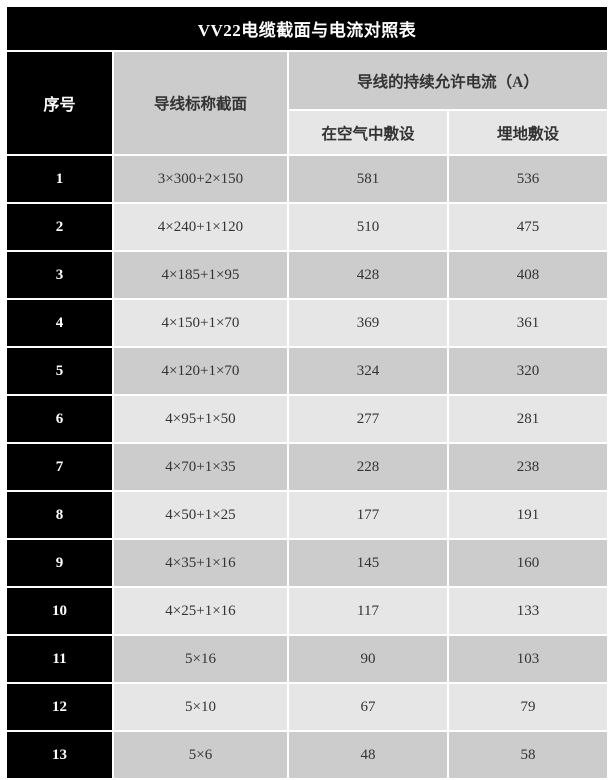 The image size is (610, 780). Describe the element at coordinates (368, 611) in the screenshot. I see `cell-in-air: 117` at that location.